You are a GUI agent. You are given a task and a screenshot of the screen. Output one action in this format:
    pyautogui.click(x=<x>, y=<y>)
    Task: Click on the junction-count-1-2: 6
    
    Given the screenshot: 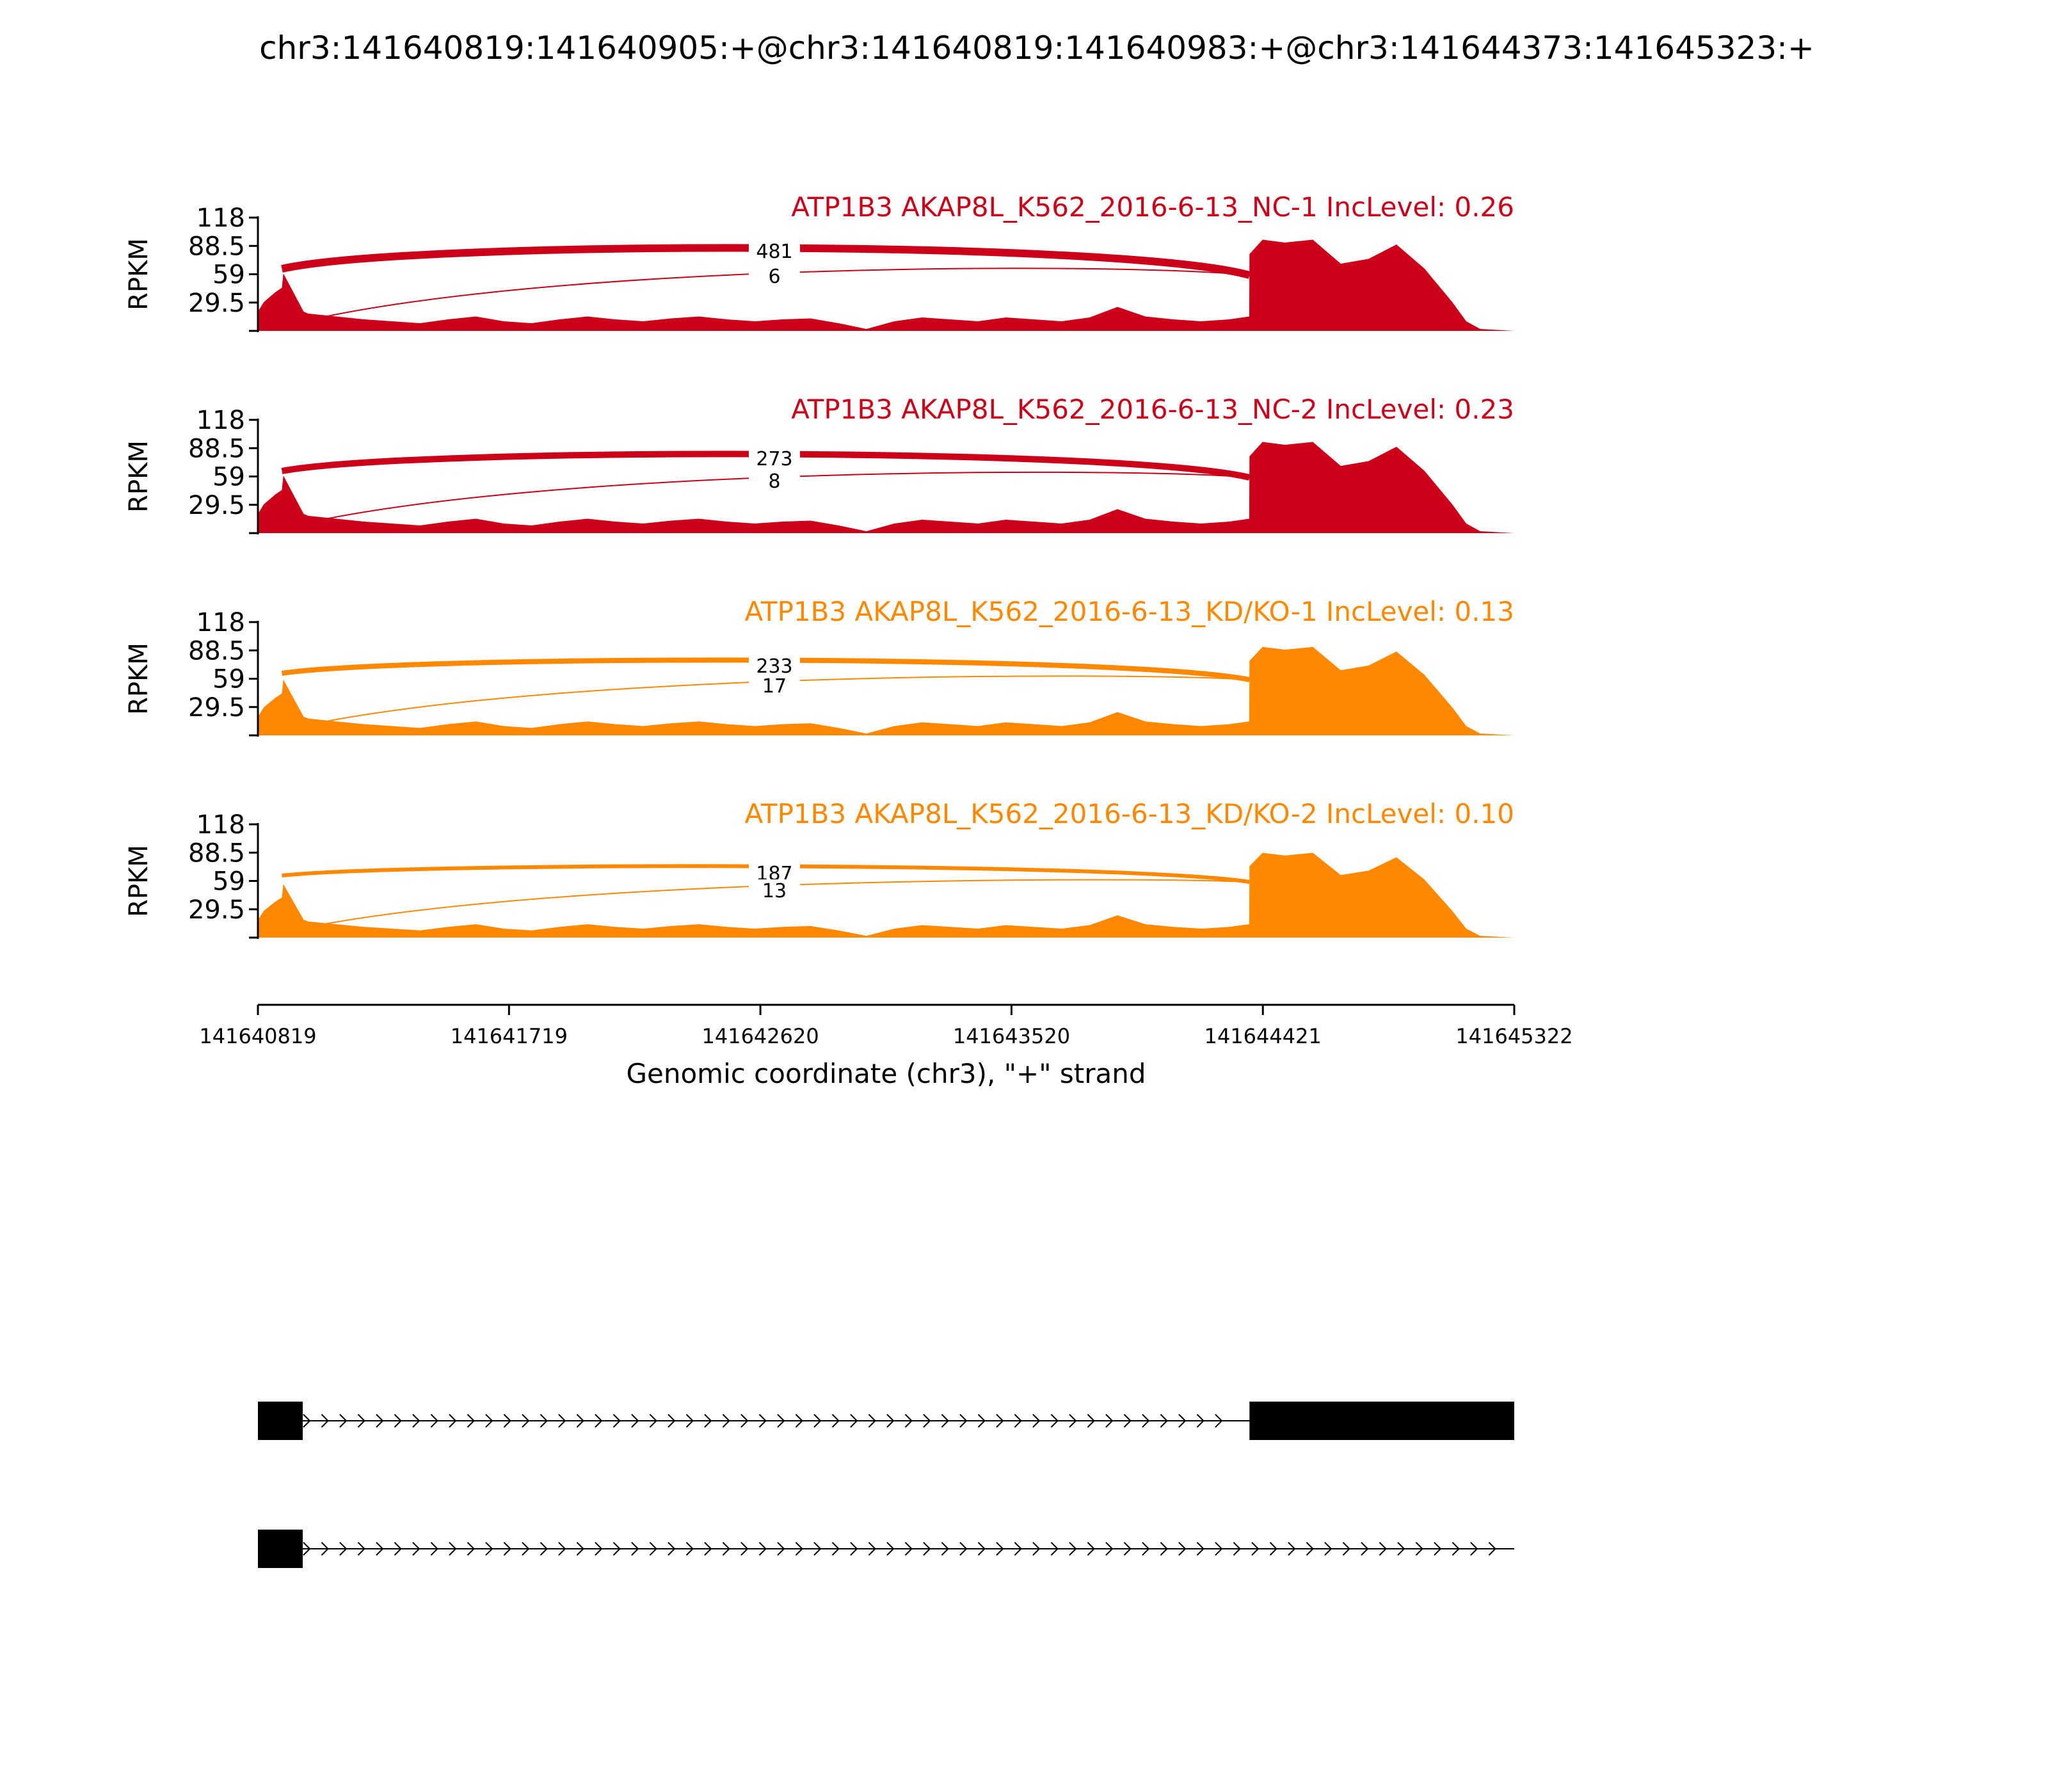 What is the action you would take?
    pyautogui.click(x=774, y=277)
    